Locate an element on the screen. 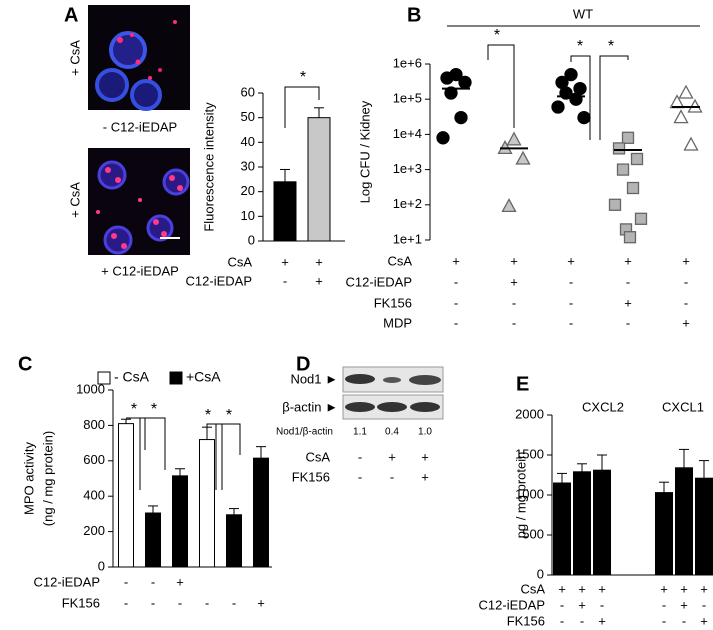 The image size is (713, 630). panel-letter: D is located at coordinates (303, 364).